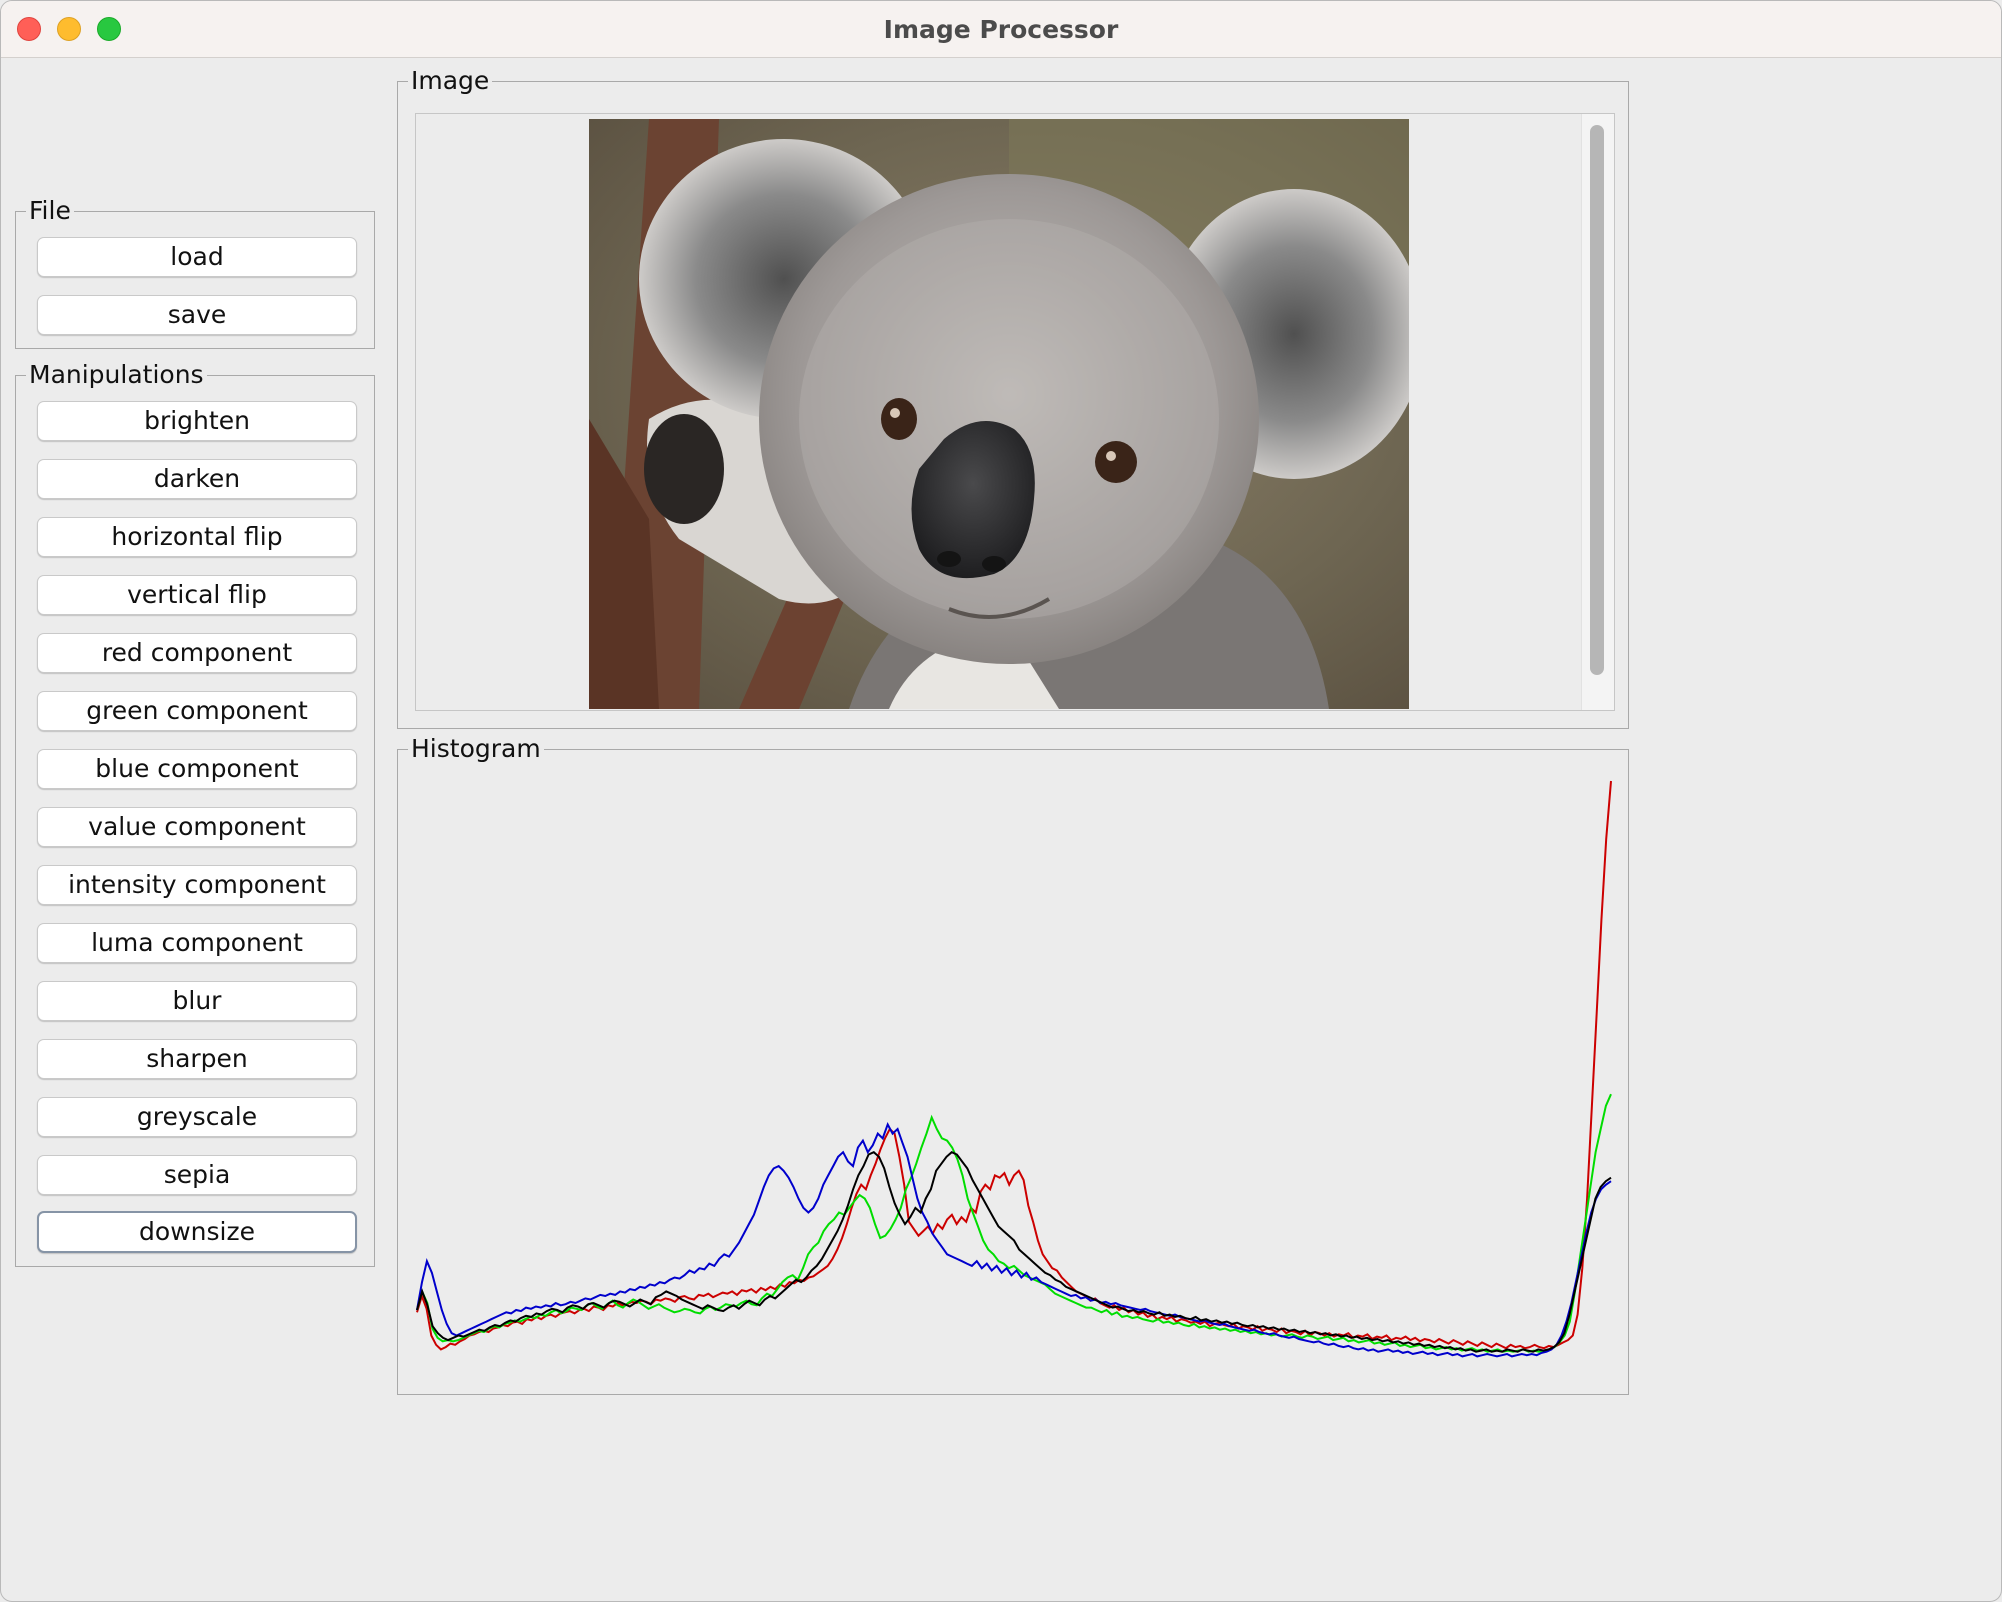 The height and width of the screenshot is (1602, 2002). I want to click on file-group: File, so click(195, 273).